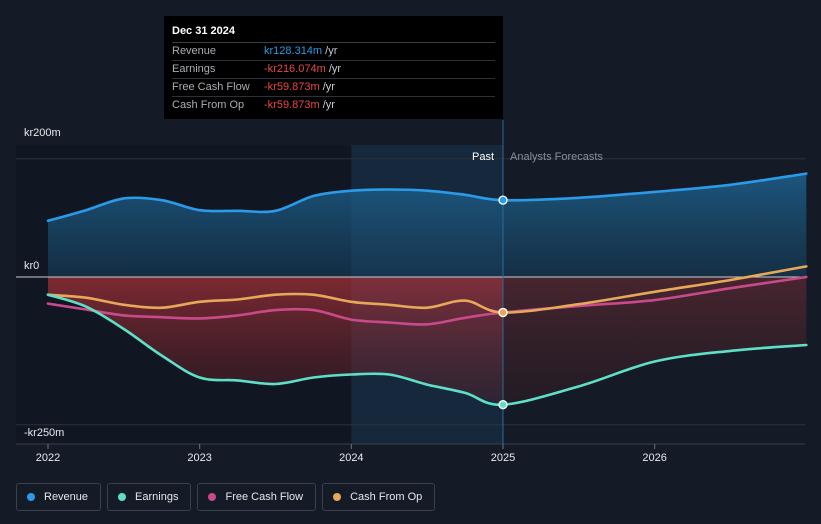 The width and height of the screenshot is (821, 524). I want to click on legend-item-revenue: Revenue, so click(59, 497).